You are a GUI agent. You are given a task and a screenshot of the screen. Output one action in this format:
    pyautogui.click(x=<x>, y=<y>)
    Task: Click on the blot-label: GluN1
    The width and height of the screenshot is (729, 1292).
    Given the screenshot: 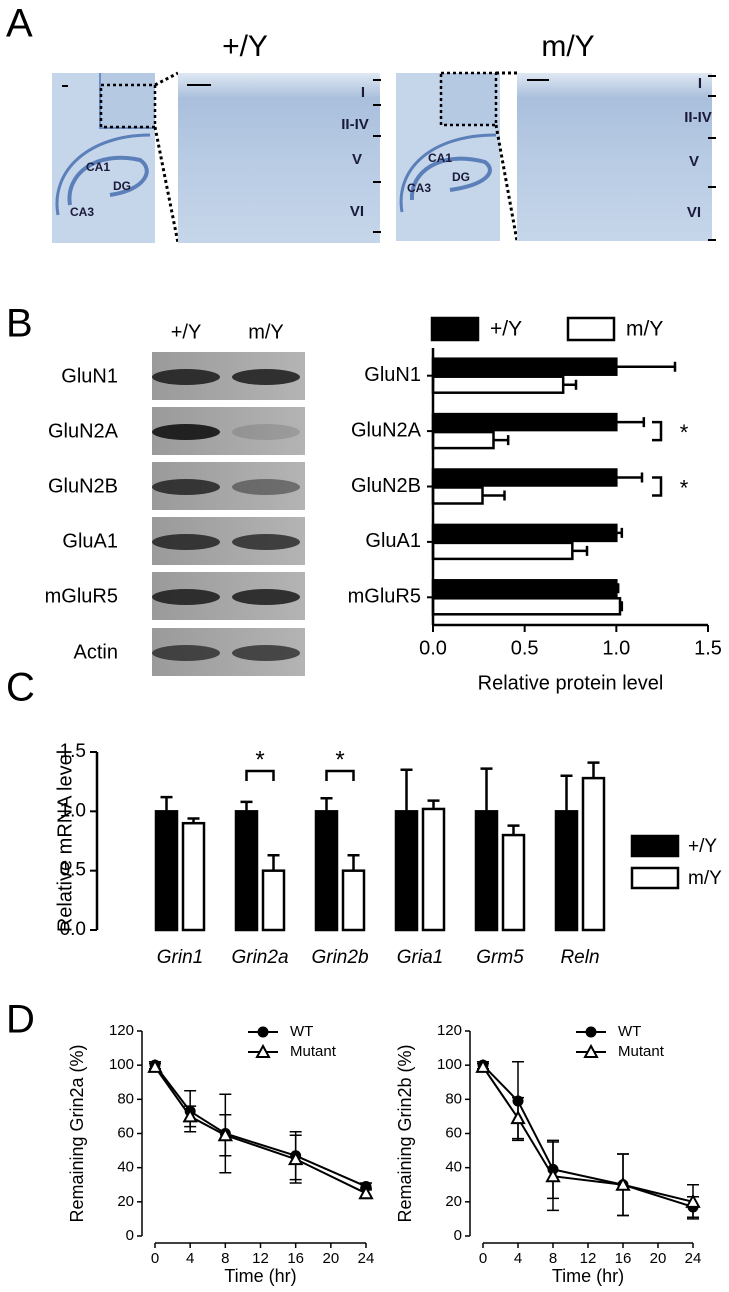 What is the action you would take?
    pyautogui.click(x=89, y=376)
    